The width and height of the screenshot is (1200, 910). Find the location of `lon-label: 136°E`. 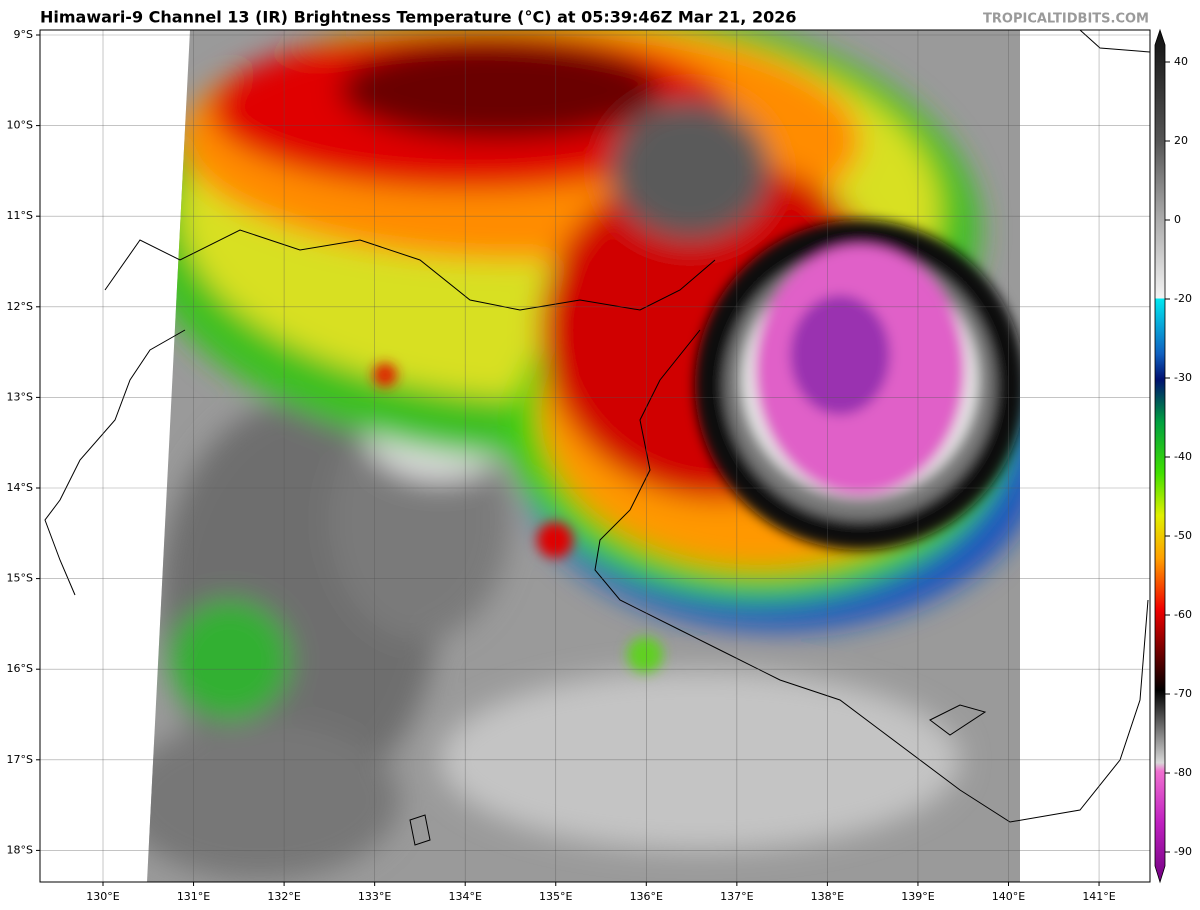

lon-label: 136°E is located at coordinates (646, 896).